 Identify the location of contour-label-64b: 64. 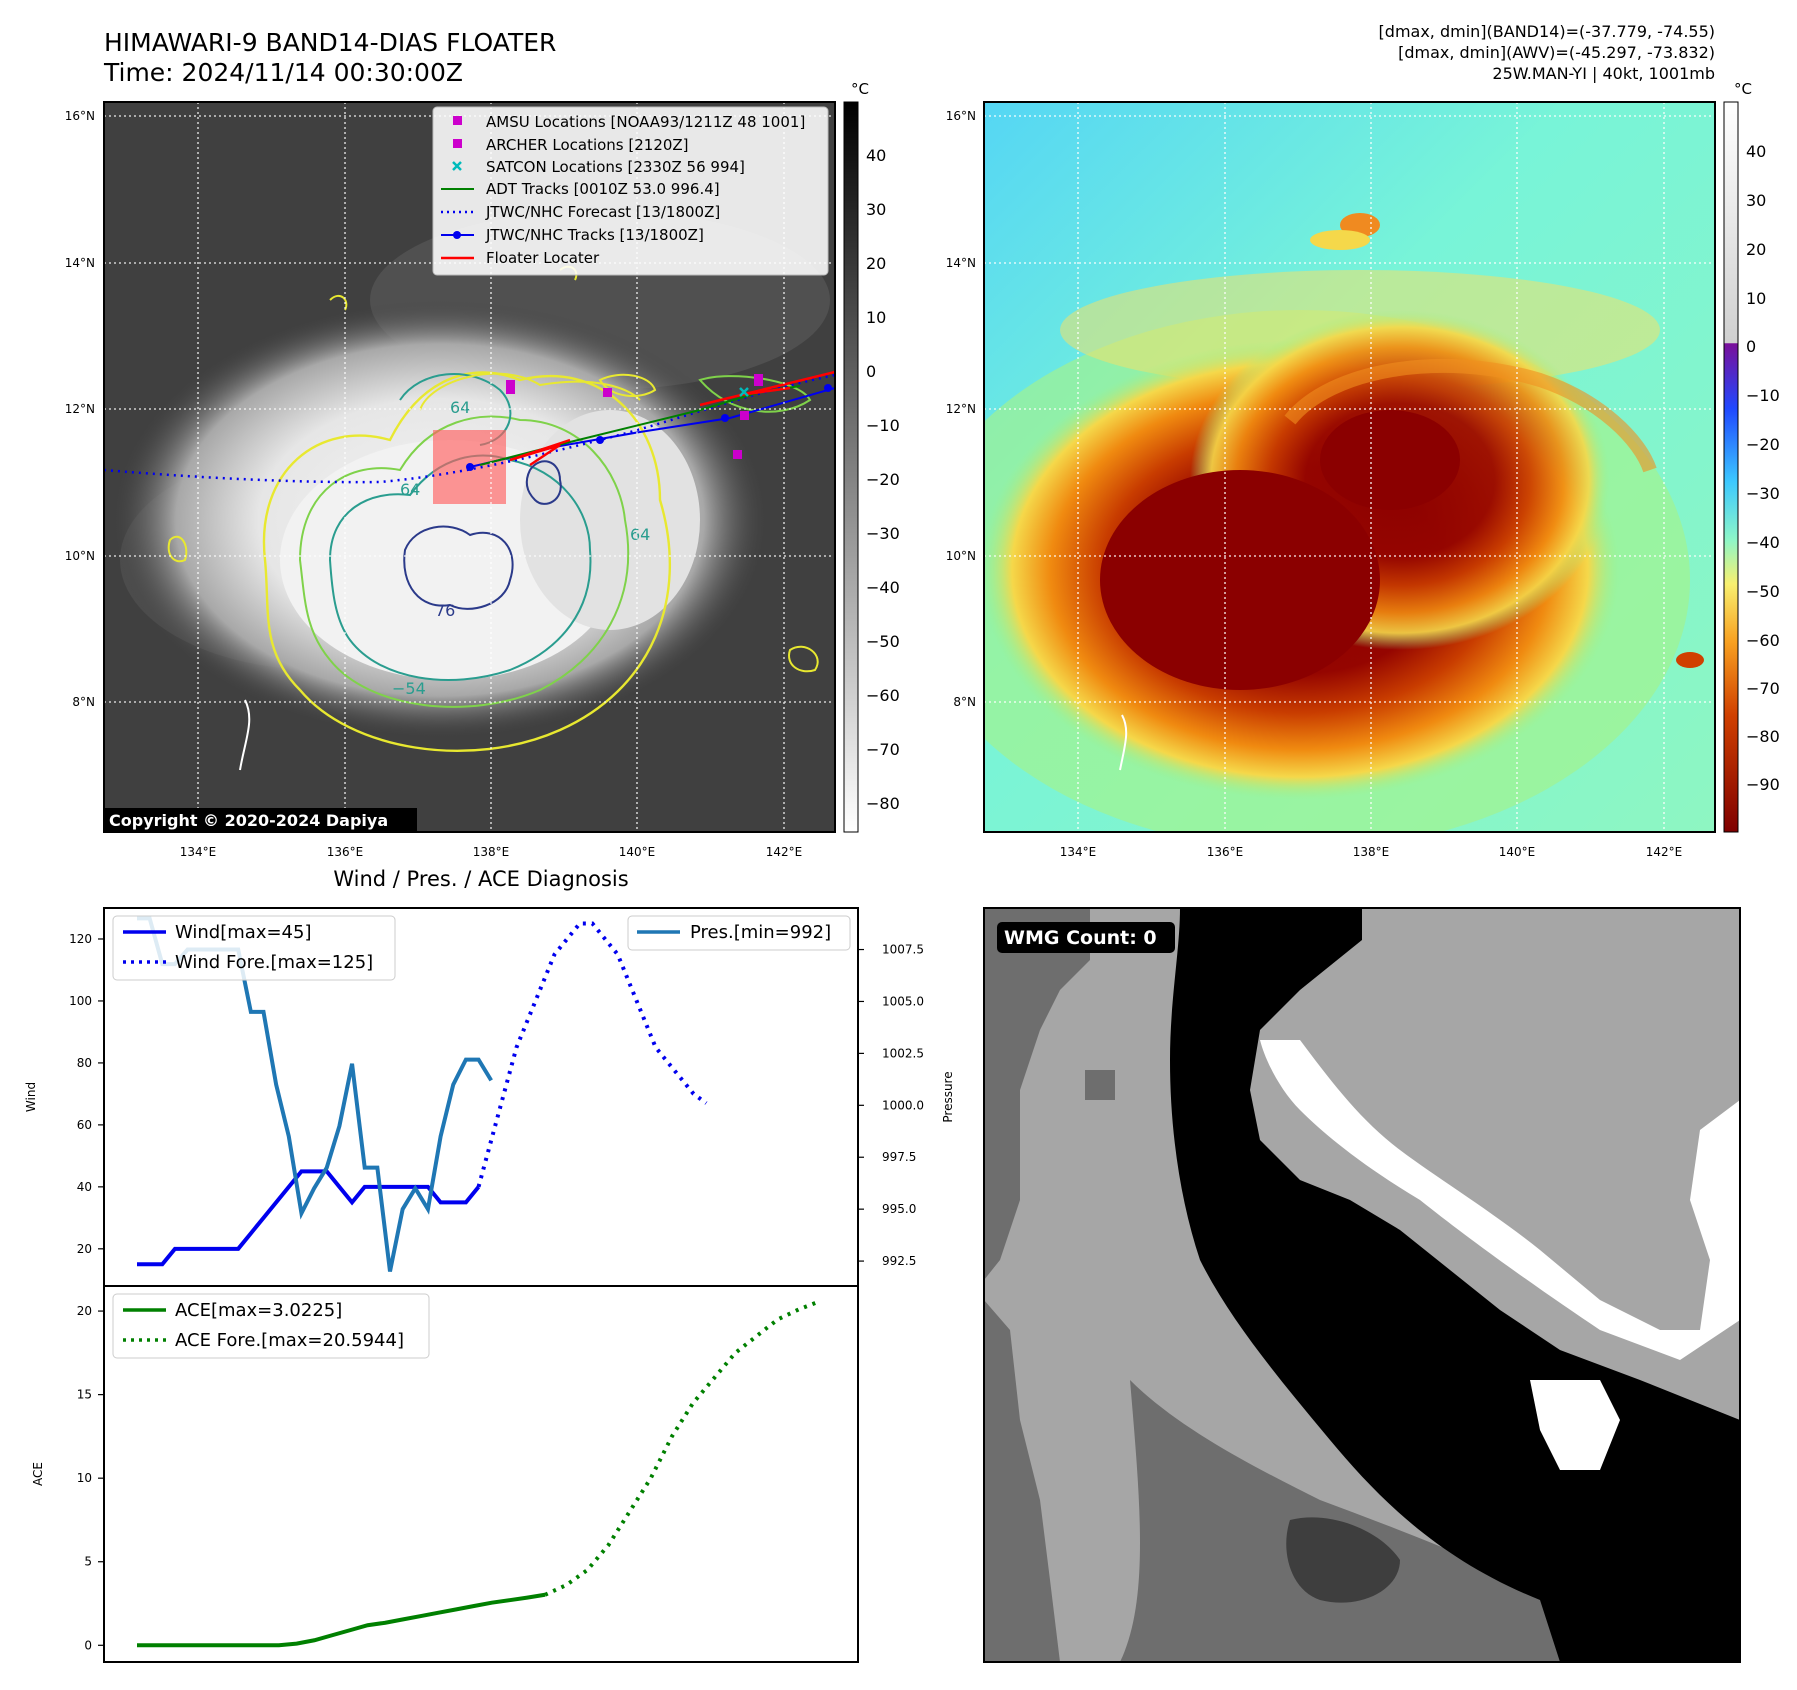
(410, 489).